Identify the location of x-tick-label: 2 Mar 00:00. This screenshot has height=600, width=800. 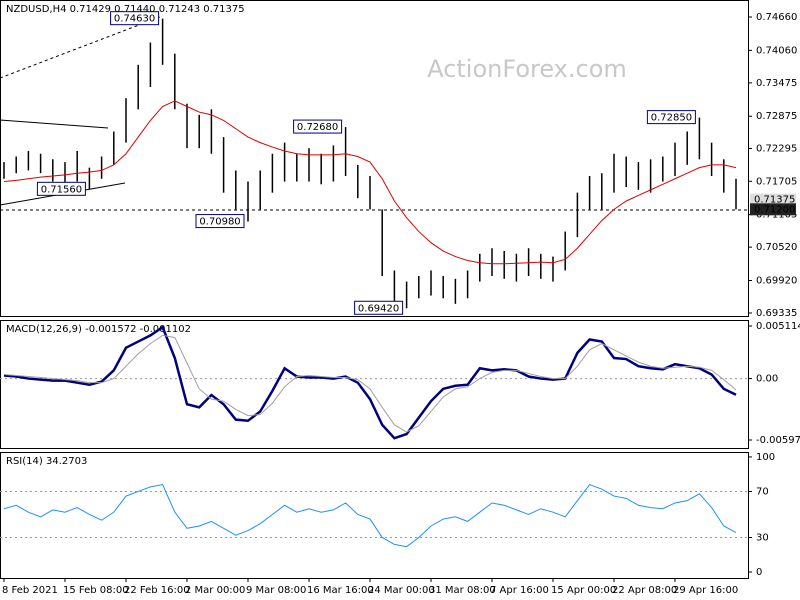
(215, 590).